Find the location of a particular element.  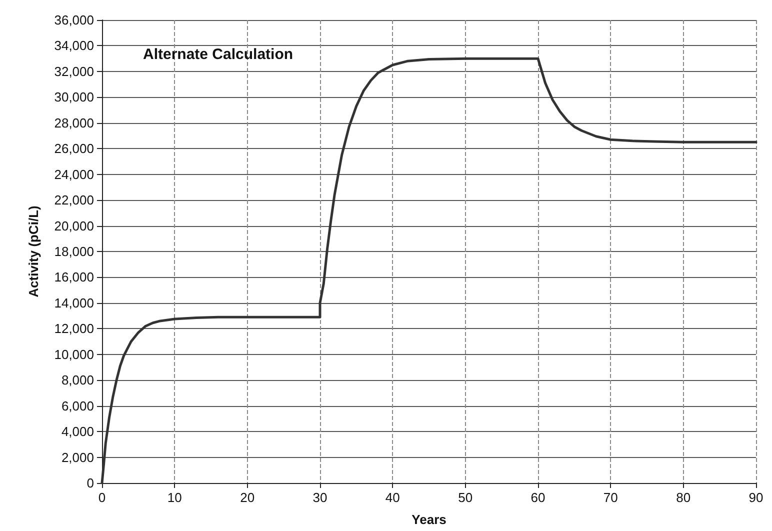

y-tick-label: 12,000 is located at coordinates (74, 328).